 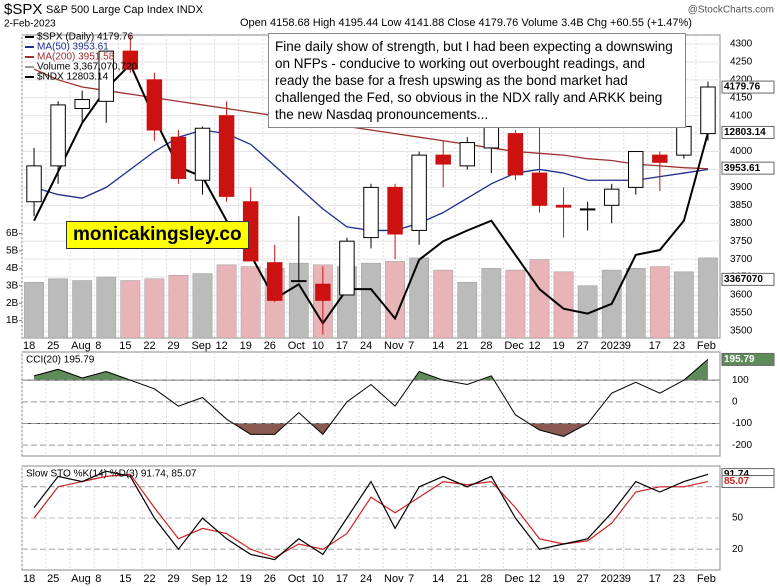 I want to click on legend-label: MA(200) 3951.58, so click(x=76, y=57).